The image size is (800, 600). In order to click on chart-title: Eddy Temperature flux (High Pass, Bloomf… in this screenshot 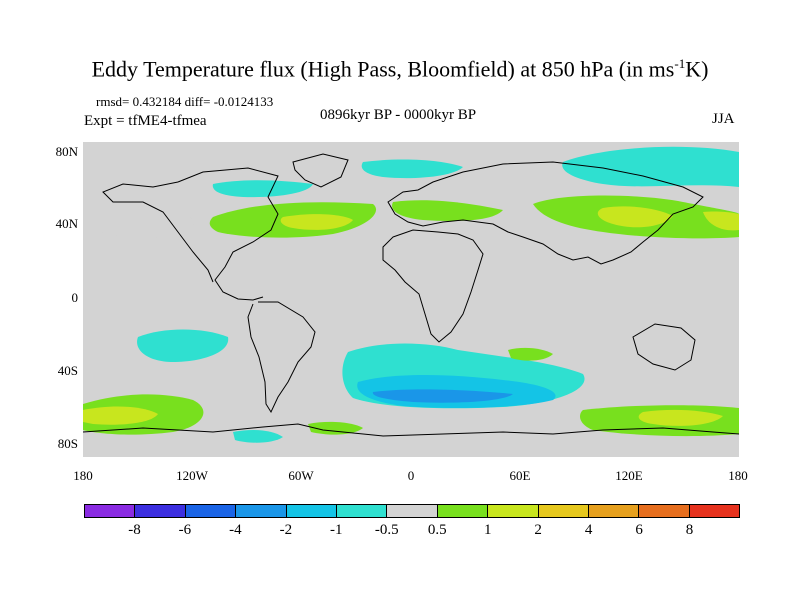, I will do `click(400, 69)`.